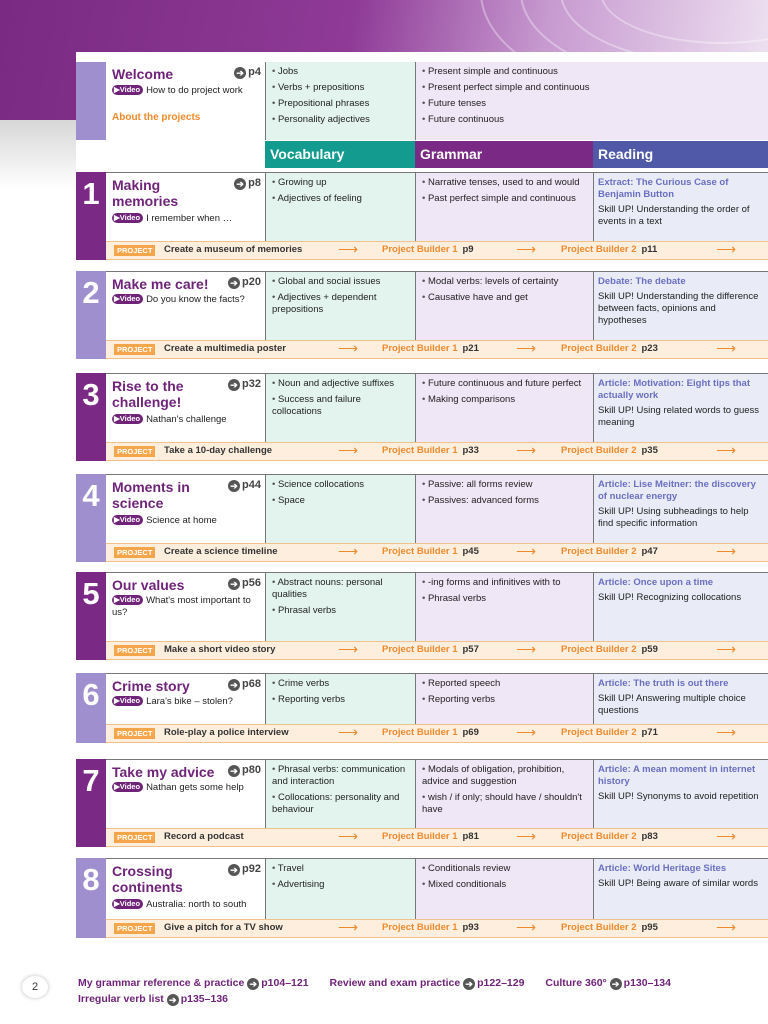 This screenshot has width=768, height=1024. I want to click on unit-title: Crime story, so click(151, 686).